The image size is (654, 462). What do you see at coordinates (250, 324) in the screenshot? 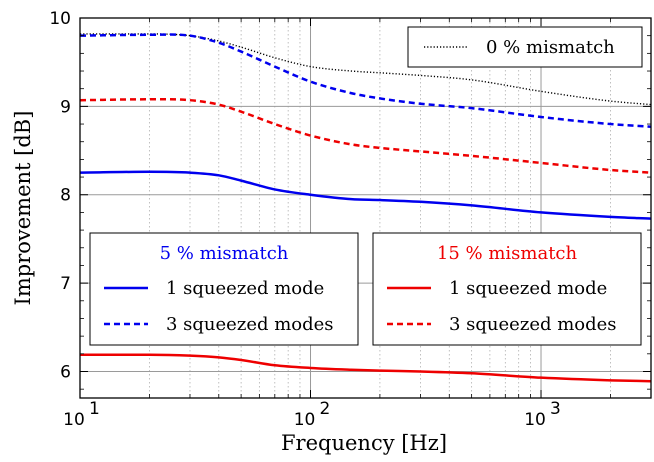
I see `legend-five-dashed-label: 3 squeezed modes` at bounding box center [250, 324].